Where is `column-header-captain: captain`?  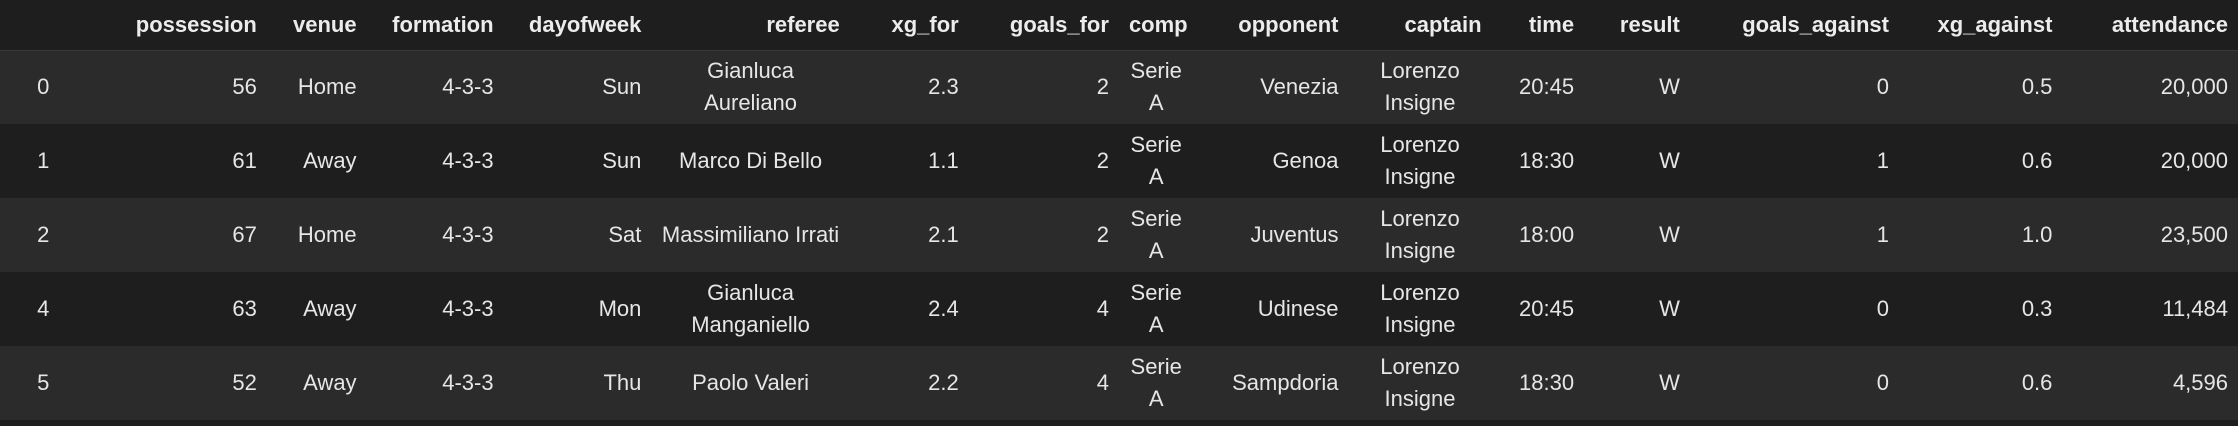 column-header-captain: captain is located at coordinates (1420, 25).